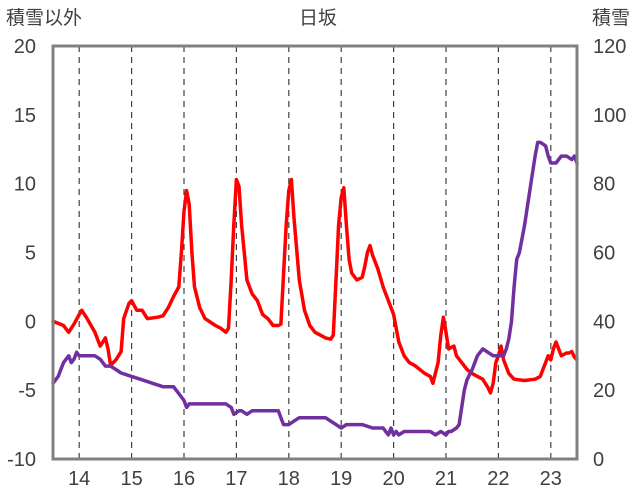  Describe the element at coordinates (236, 479) in the screenshot. I see `x-tick-label: 17` at that location.